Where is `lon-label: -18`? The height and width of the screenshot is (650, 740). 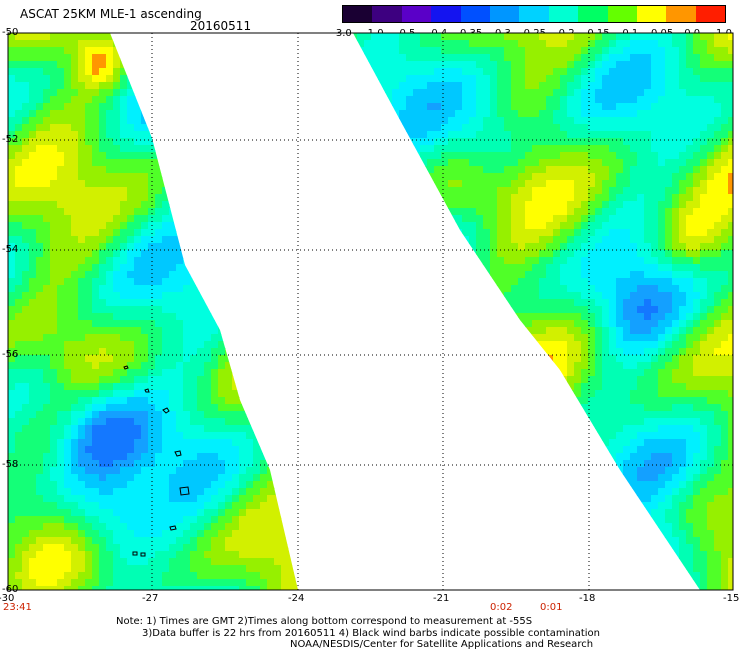 lon-label: -18 is located at coordinates (587, 598).